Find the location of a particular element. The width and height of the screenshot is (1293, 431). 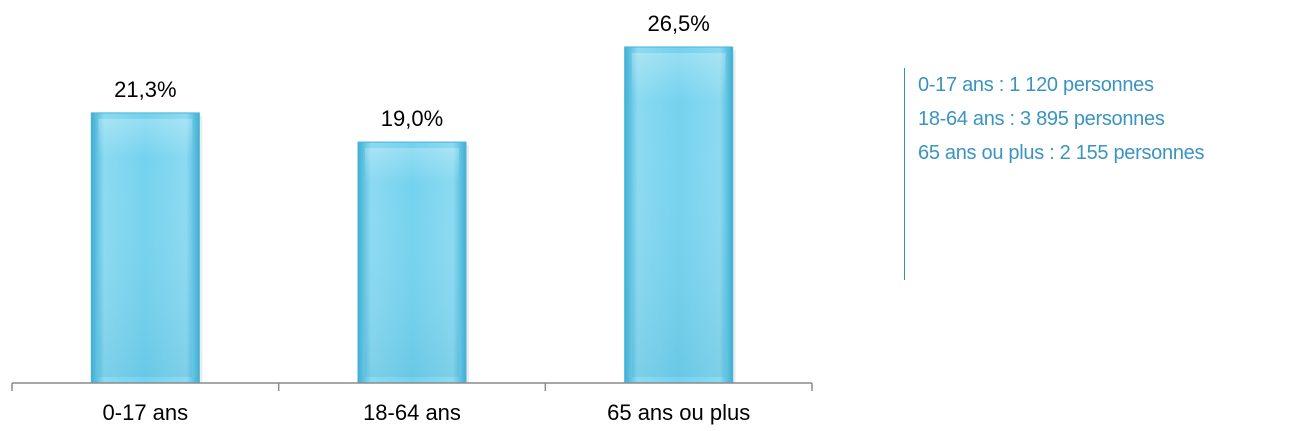

x-axis is located at coordinates (412, 386).